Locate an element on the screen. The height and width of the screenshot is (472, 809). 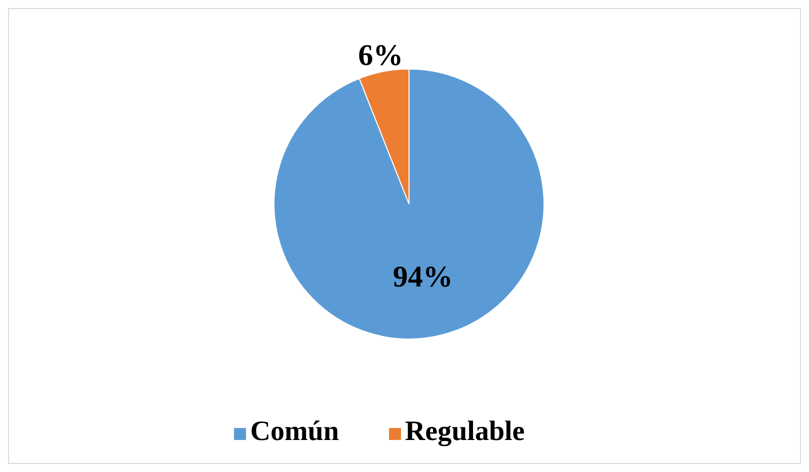
legend-label: Común is located at coordinates (294, 431).